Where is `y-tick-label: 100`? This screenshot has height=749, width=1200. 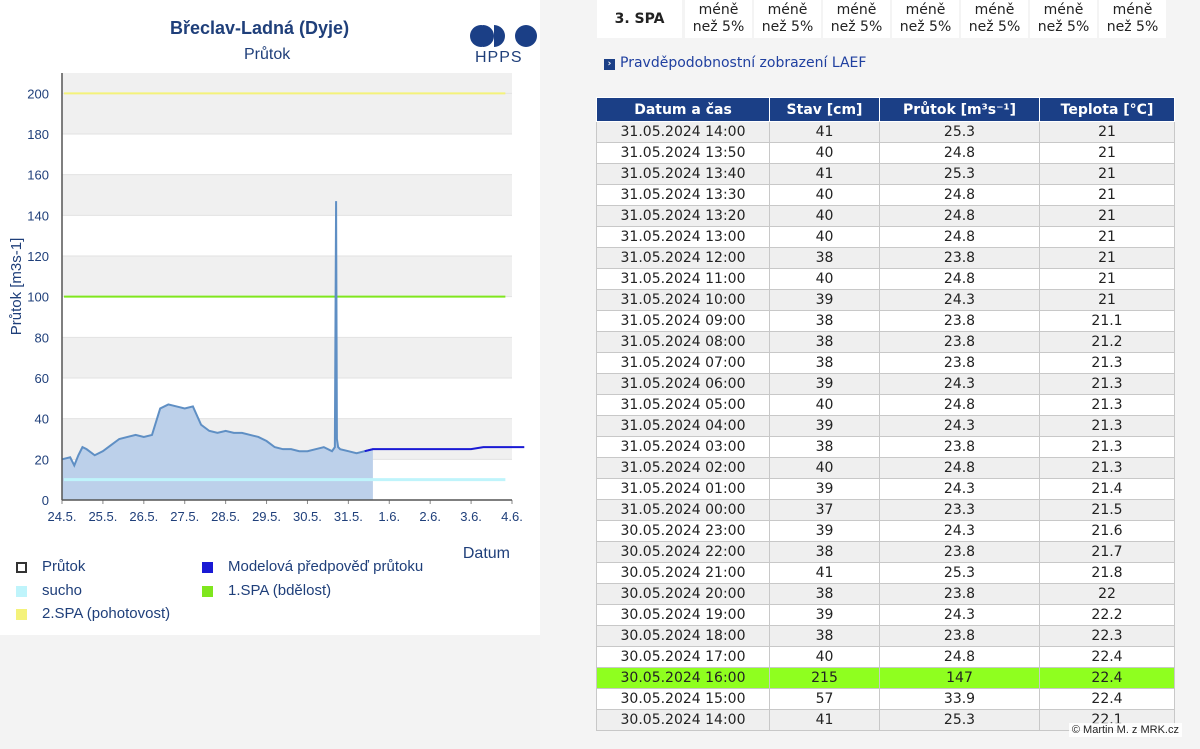 y-tick-label: 100 is located at coordinates (38, 297).